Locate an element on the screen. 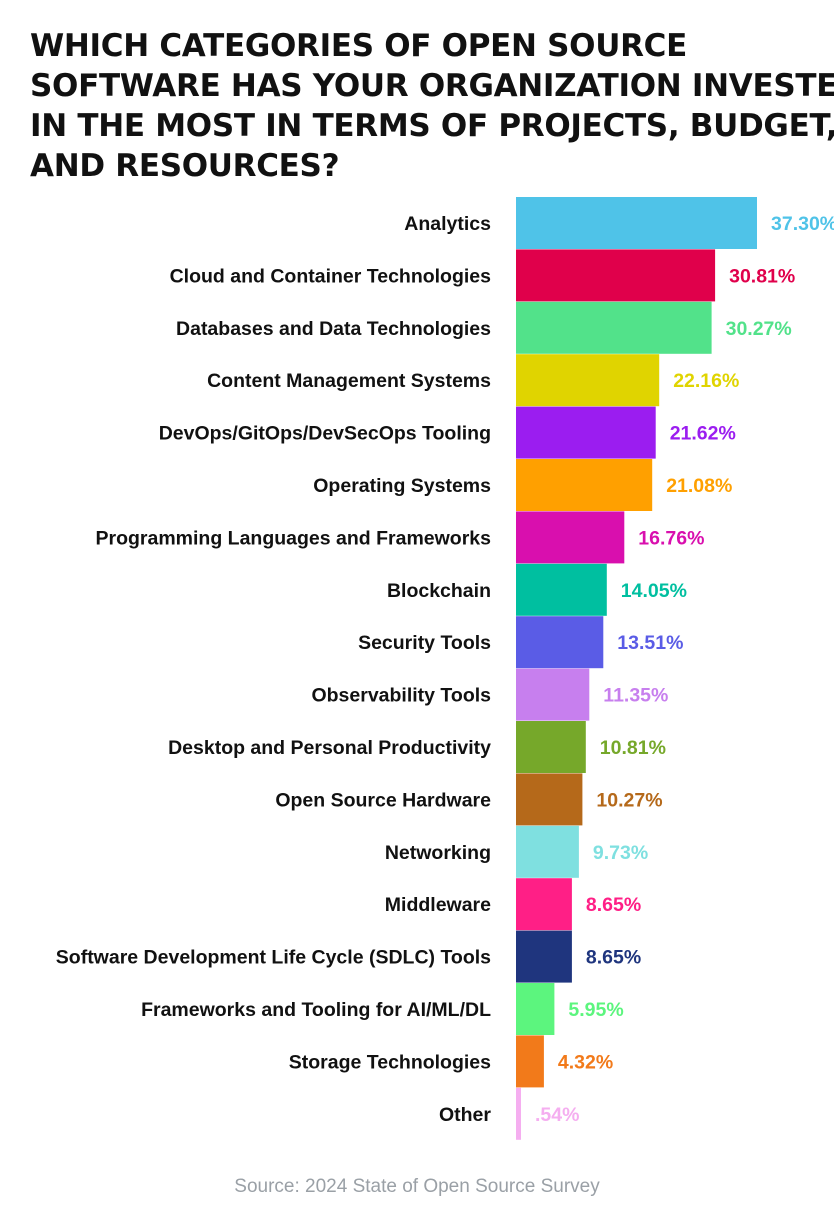  bar-open-source-hardware is located at coordinates (549, 799).